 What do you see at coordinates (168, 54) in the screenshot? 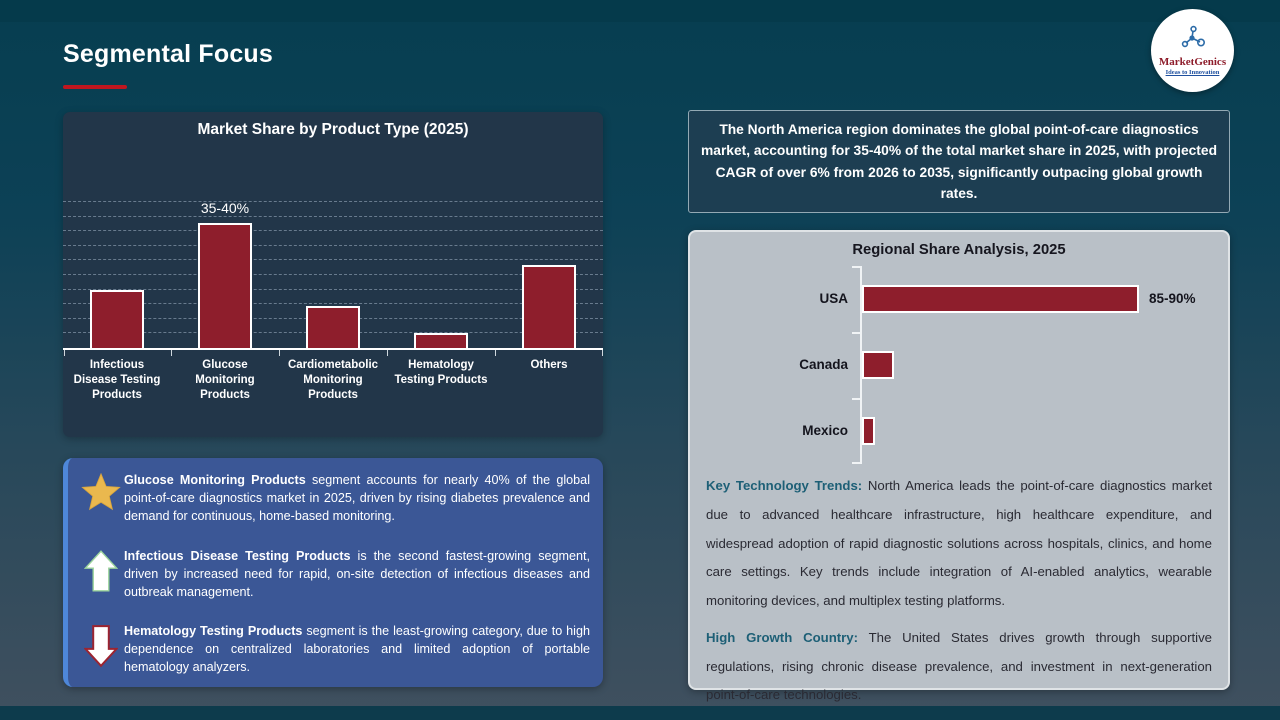
I see `page-title: Segmental Focus` at bounding box center [168, 54].